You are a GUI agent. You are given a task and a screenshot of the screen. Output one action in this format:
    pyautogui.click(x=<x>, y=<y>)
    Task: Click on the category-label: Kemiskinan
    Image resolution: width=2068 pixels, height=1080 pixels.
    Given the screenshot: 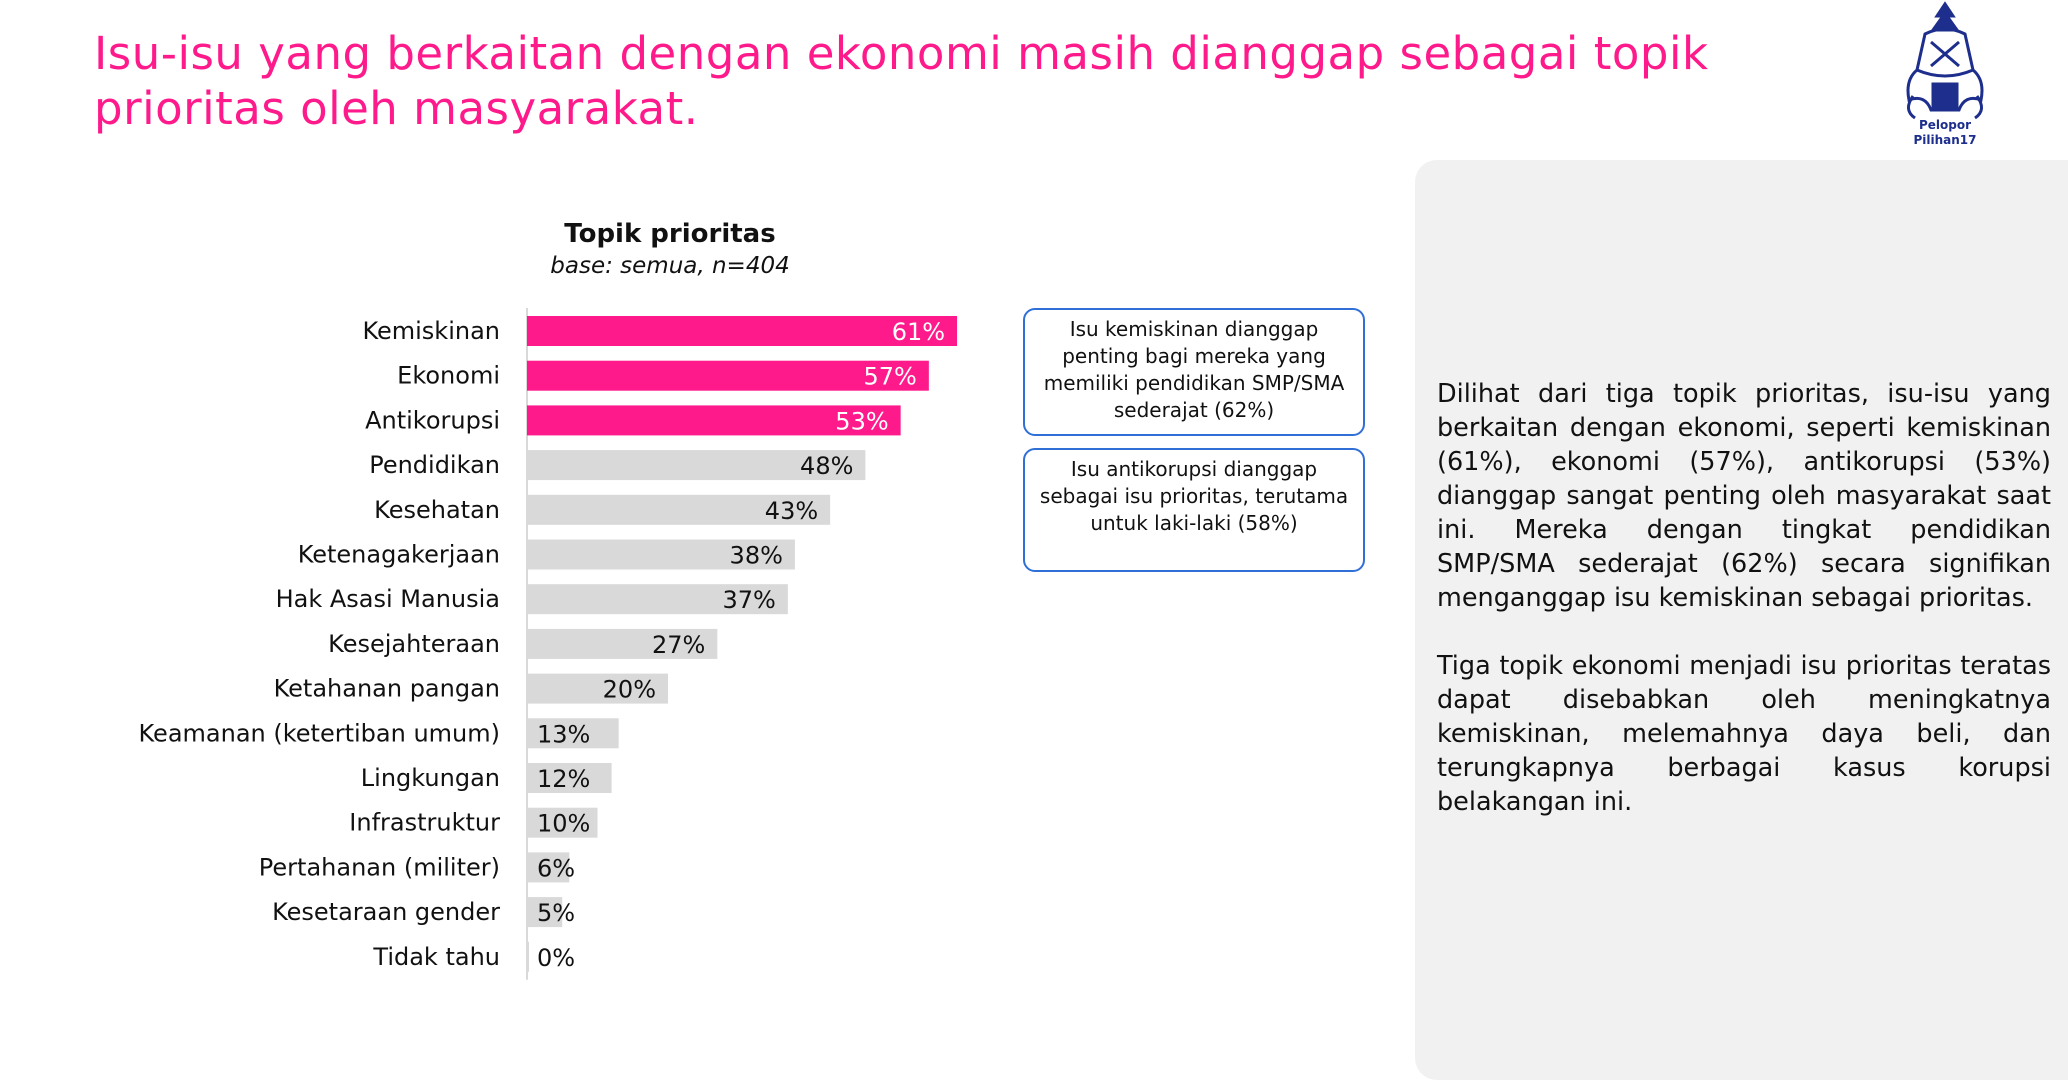 What is the action you would take?
    pyautogui.click(x=431, y=331)
    